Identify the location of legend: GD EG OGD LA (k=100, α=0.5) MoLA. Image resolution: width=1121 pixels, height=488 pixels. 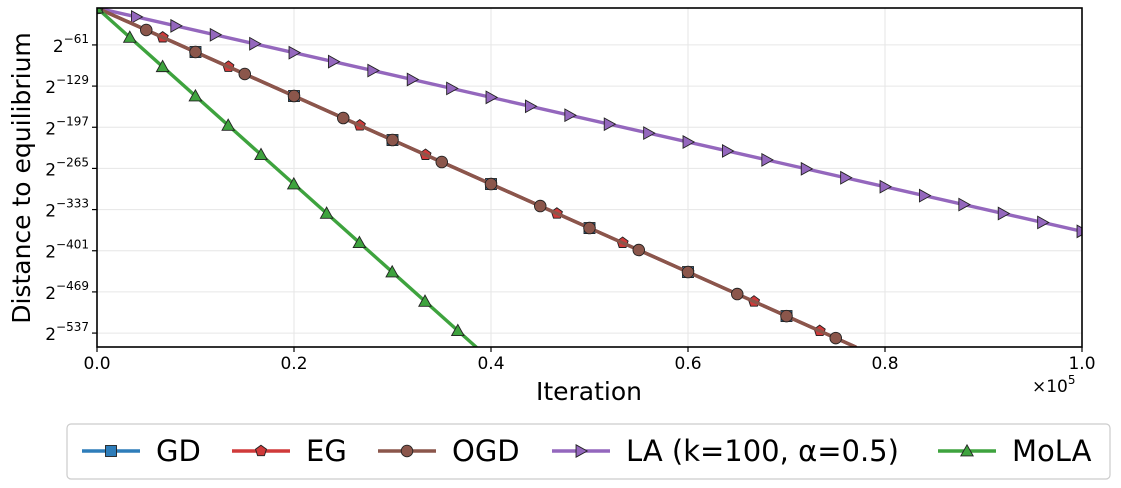
(588, 451).